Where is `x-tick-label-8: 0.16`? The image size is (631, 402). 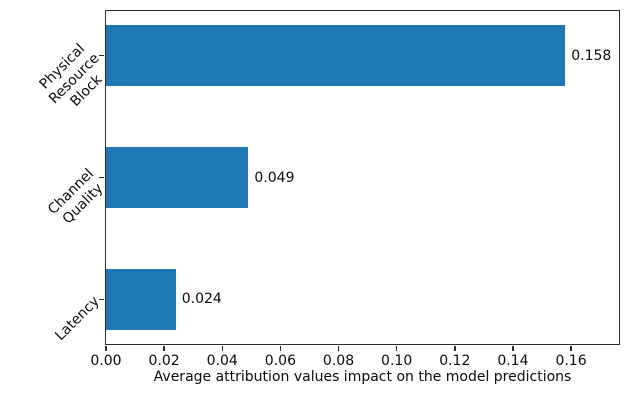 x-tick-label-8: 0.16 is located at coordinates (571, 361).